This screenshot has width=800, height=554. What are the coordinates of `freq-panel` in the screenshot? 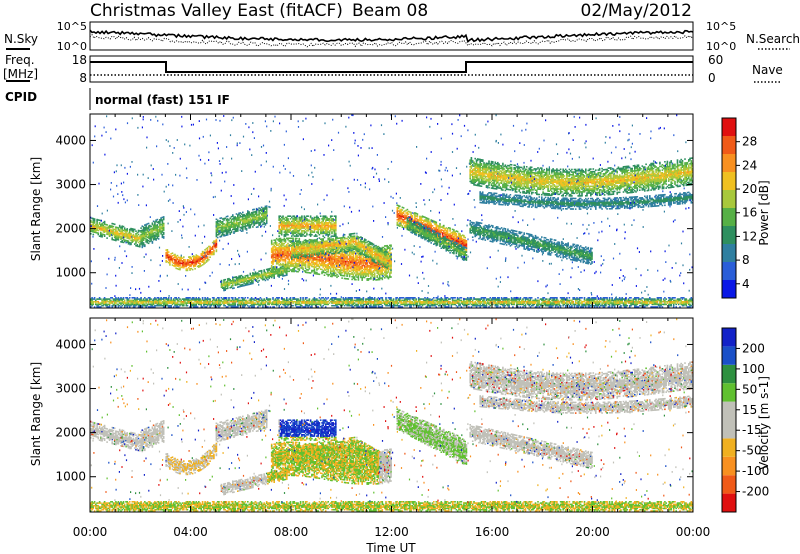 It's located at (391, 69).